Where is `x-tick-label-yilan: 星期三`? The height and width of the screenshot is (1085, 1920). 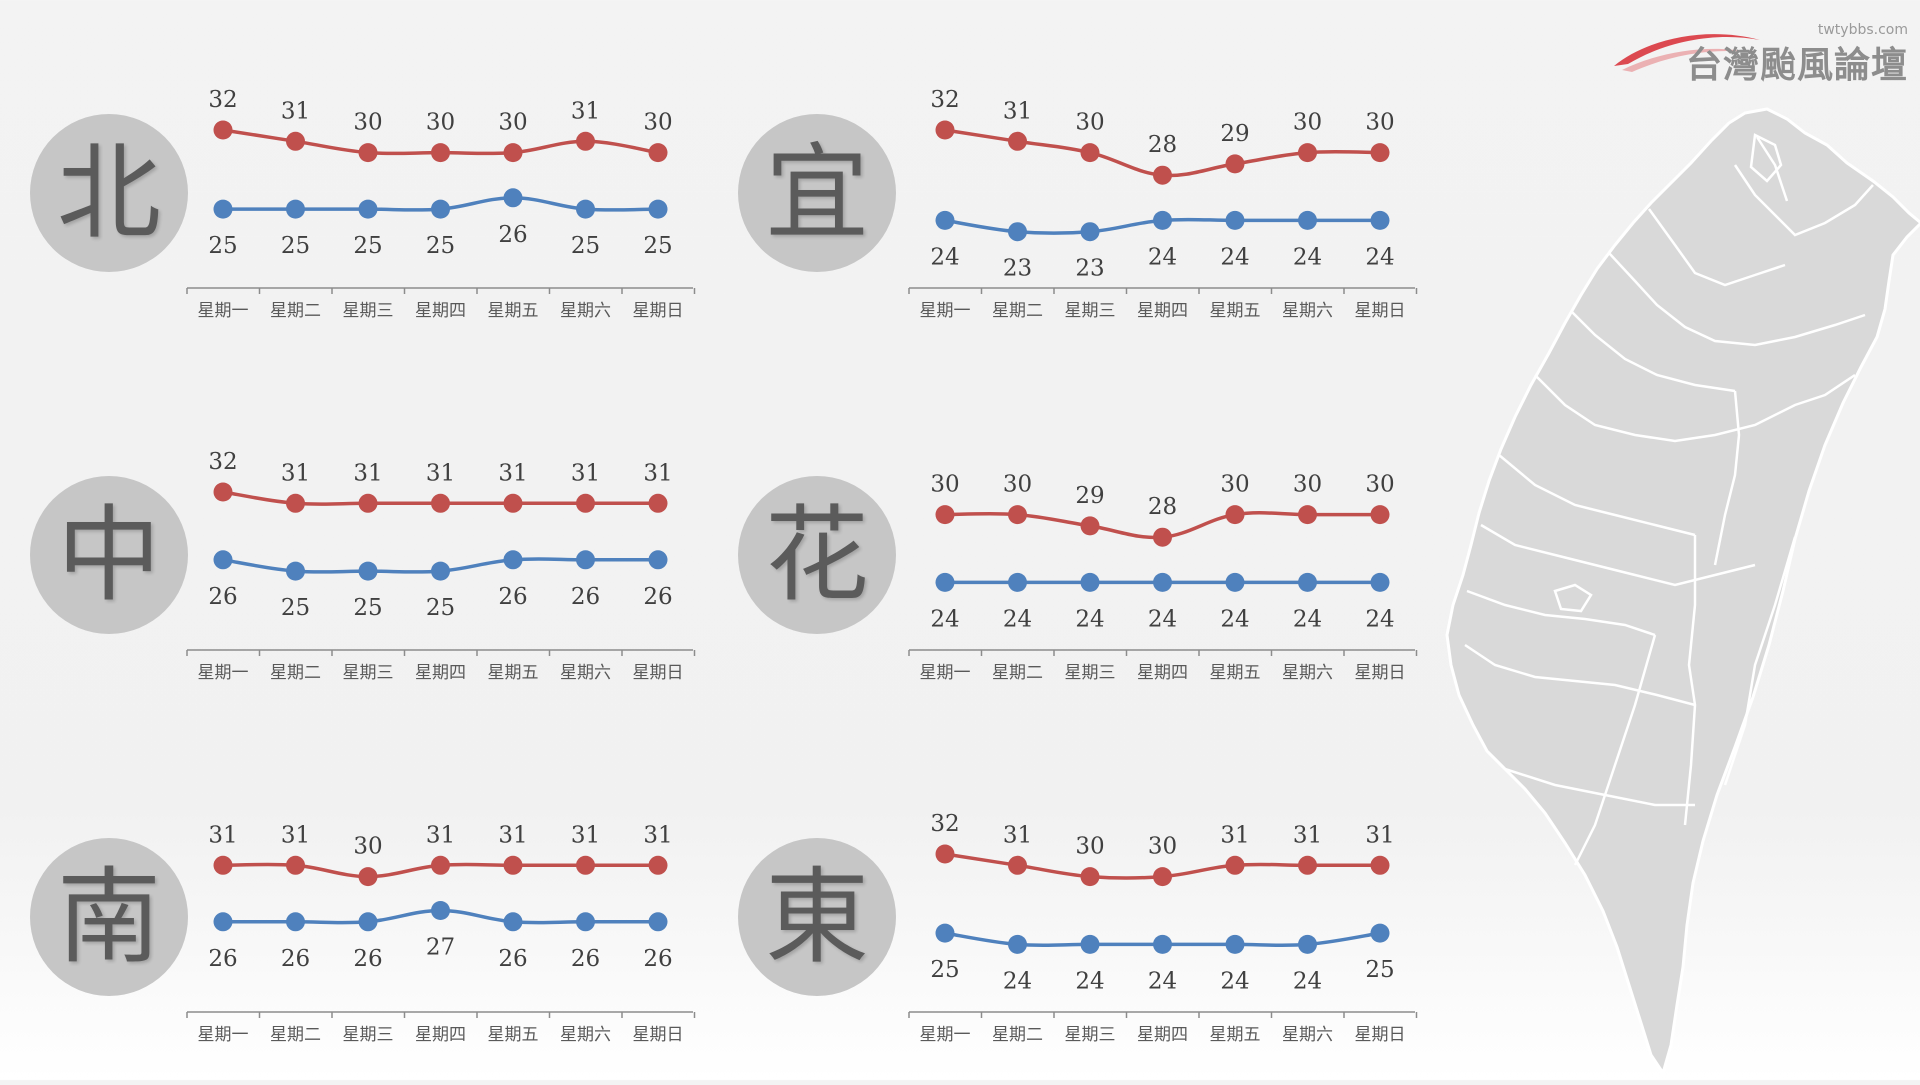 x-tick-label-yilan: 星期三 is located at coordinates (1090, 311).